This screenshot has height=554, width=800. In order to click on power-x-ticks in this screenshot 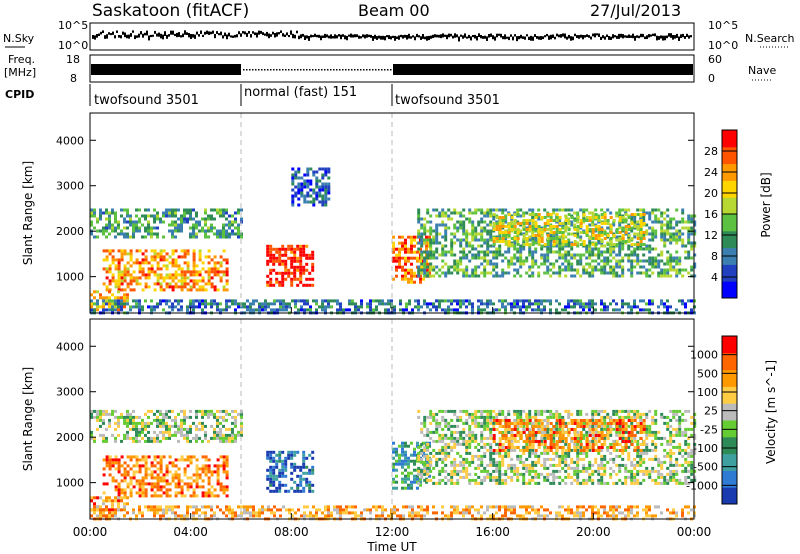, I will do `click(392, 310)`.